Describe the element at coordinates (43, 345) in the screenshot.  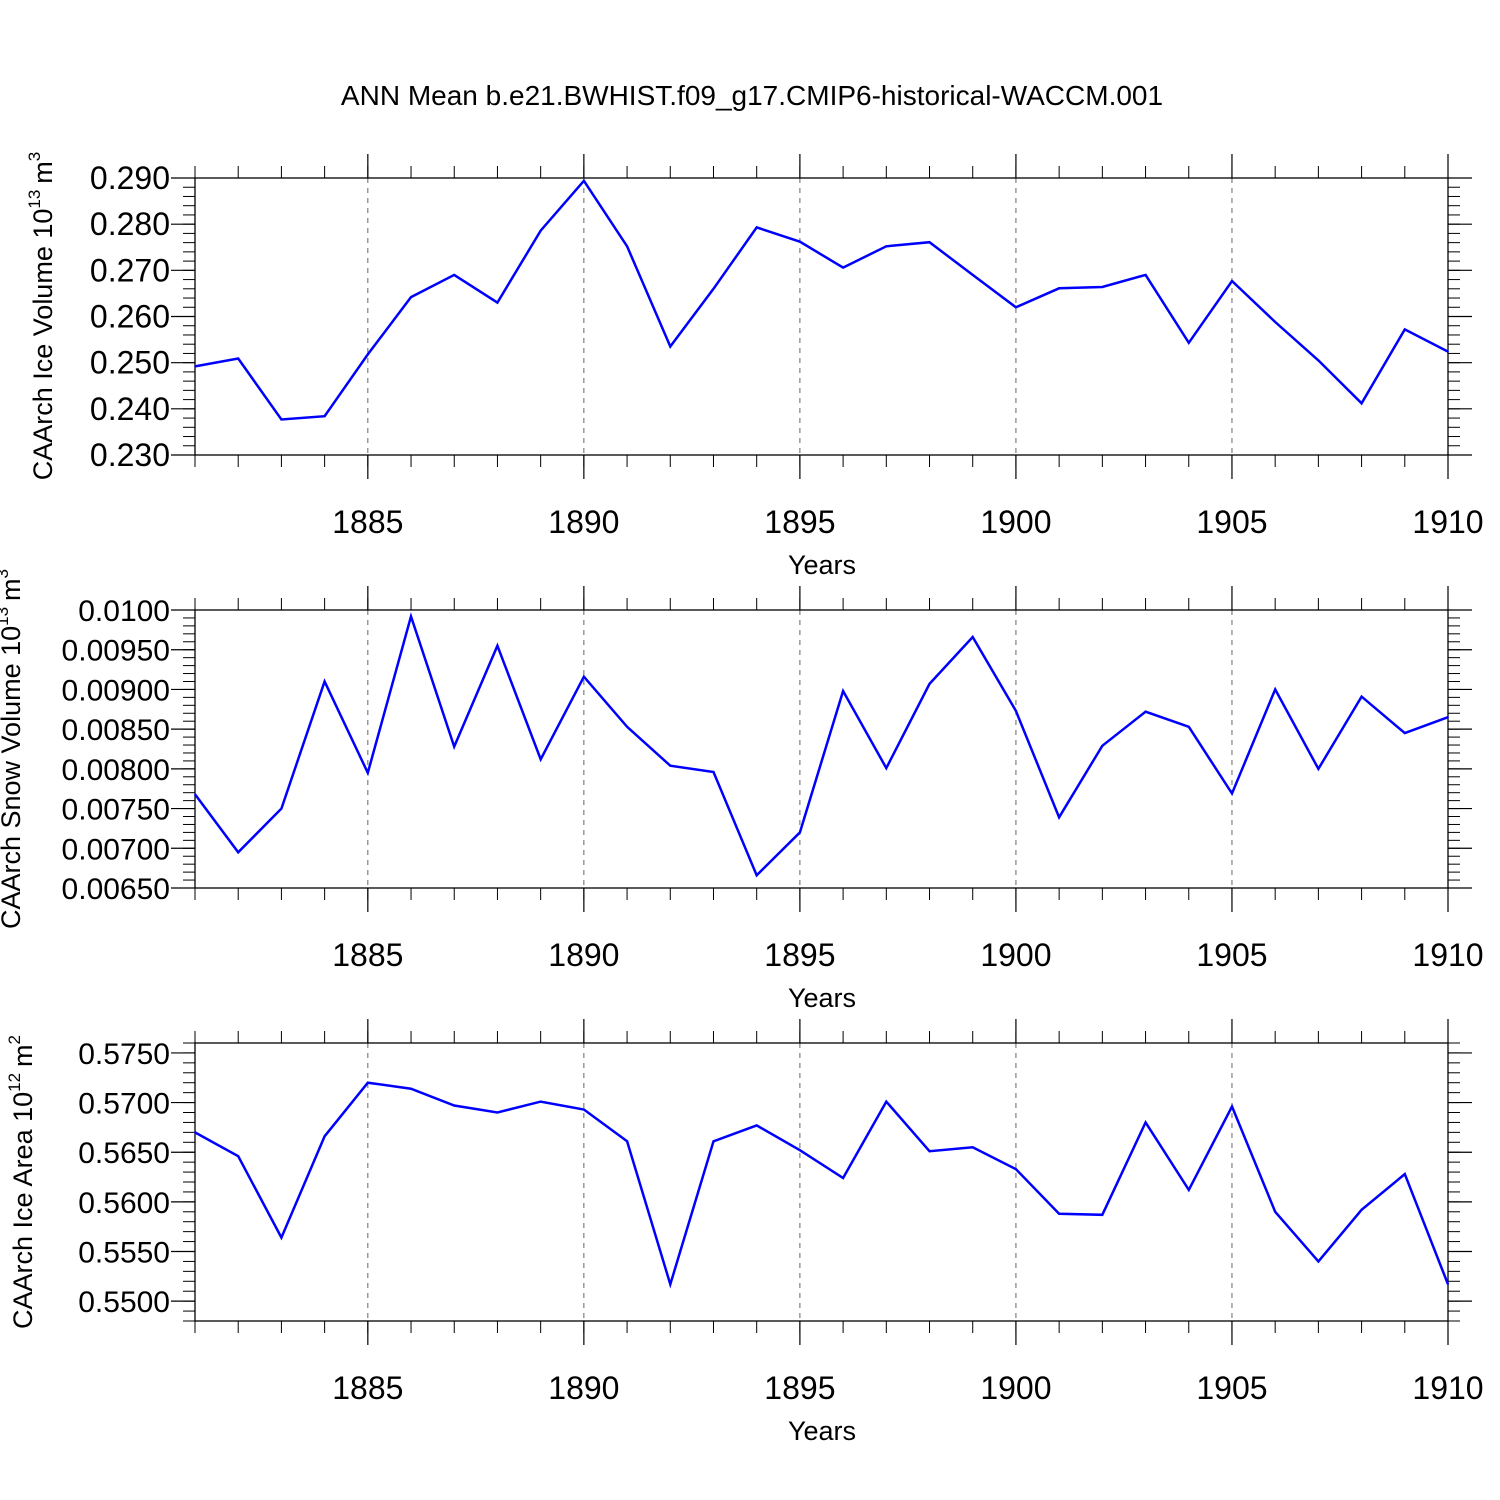
I see `y-axis-label-text: CAArch Ice Volume 10` at that location.